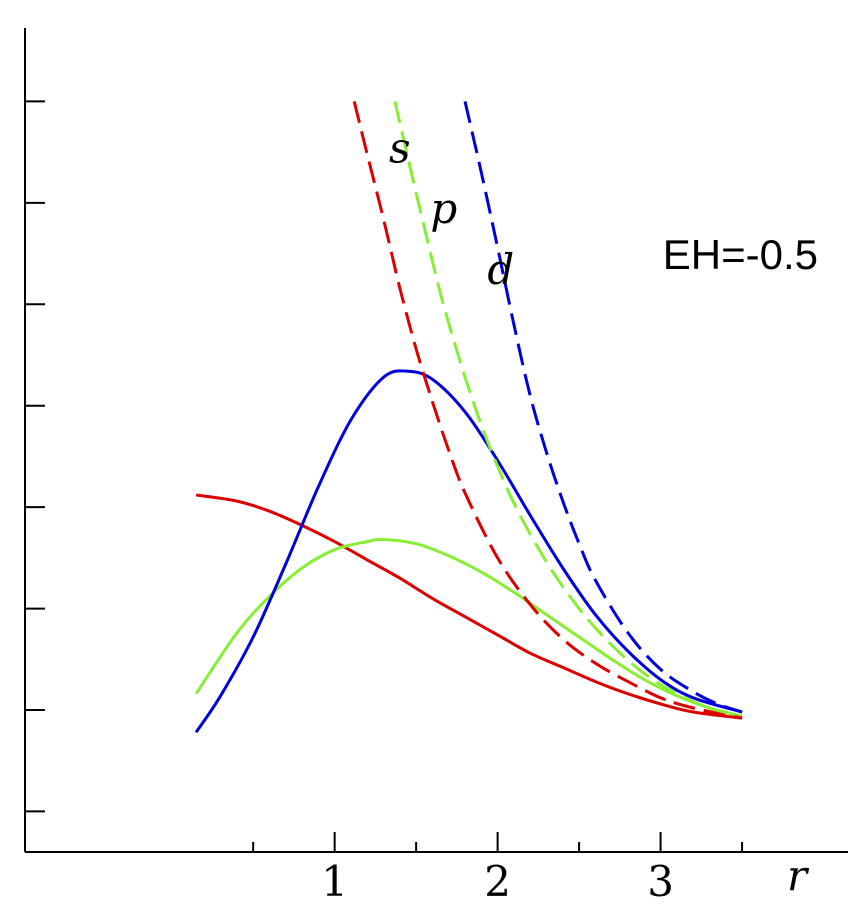 This screenshot has height=913, width=855. What do you see at coordinates (740, 254) in the screenshot?
I see `energy-annotation: EH=-0.5` at bounding box center [740, 254].